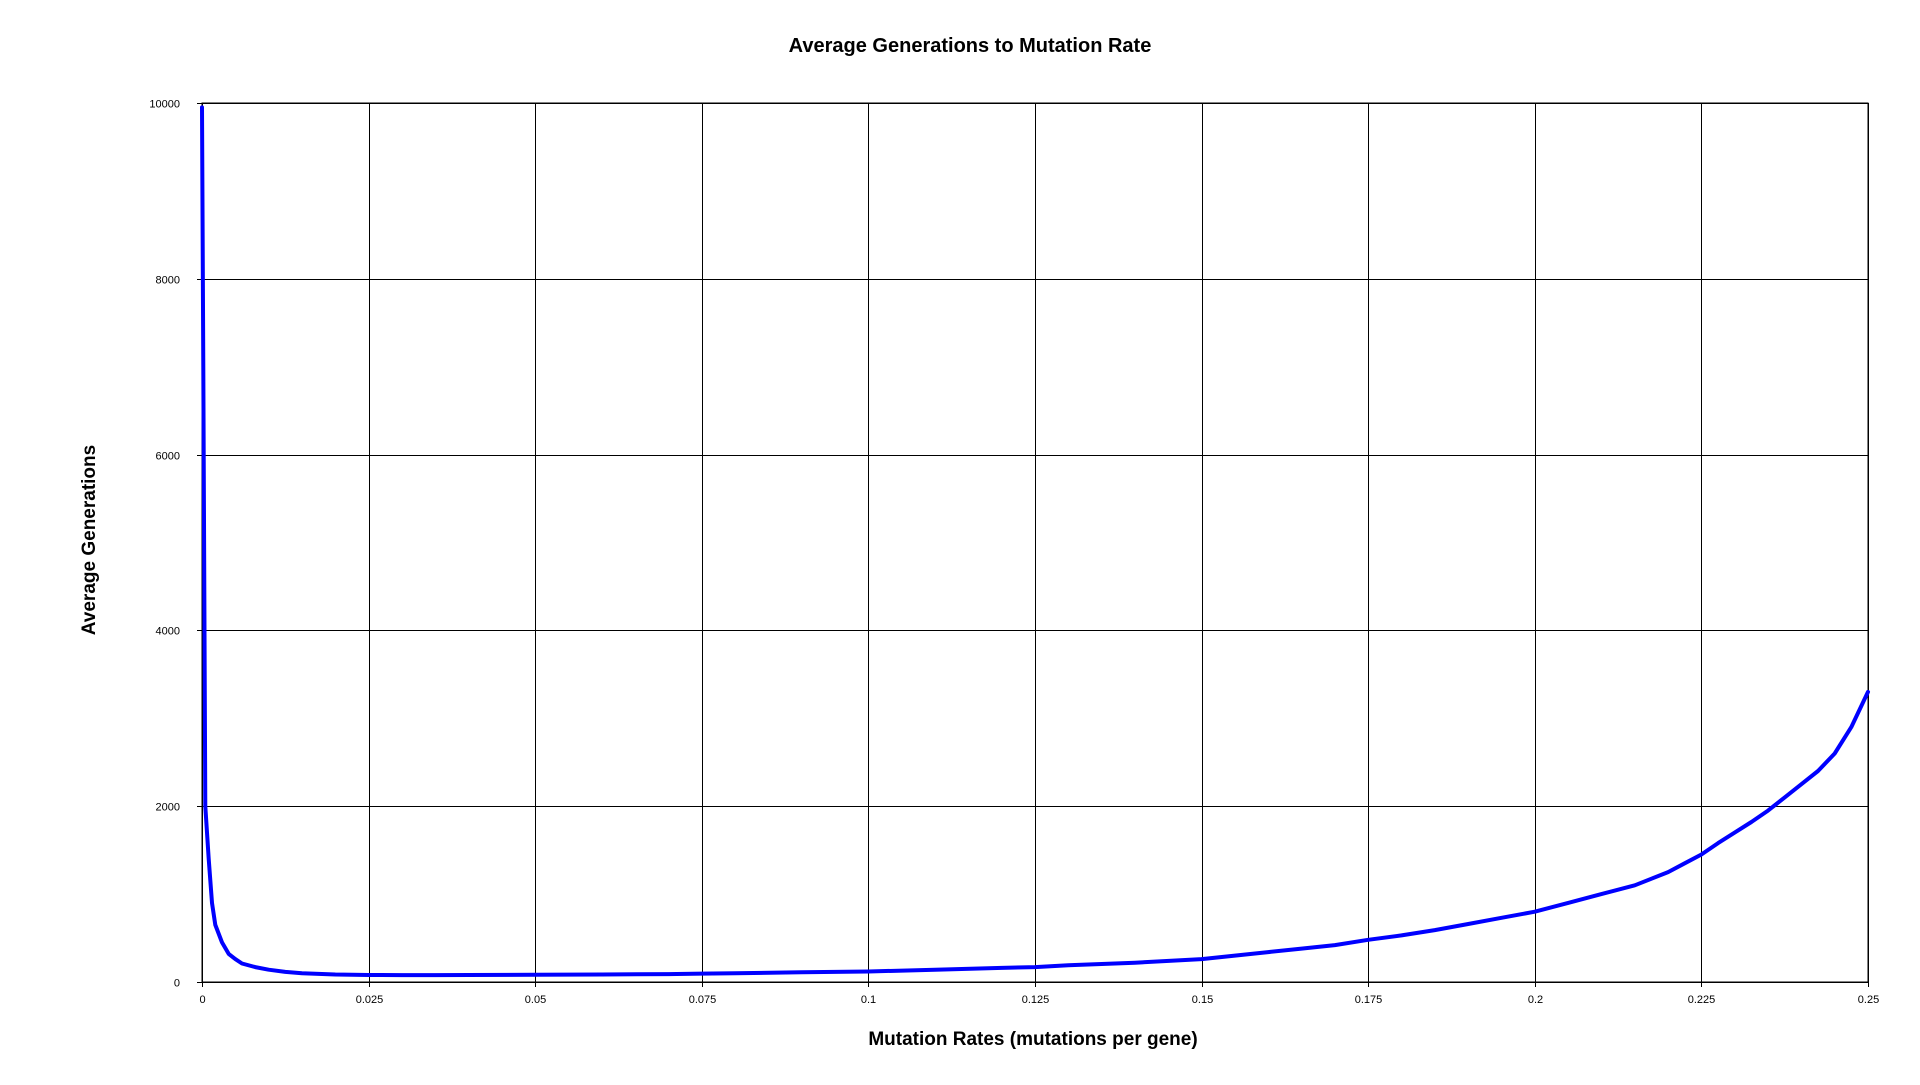 The width and height of the screenshot is (1920, 1085). What do you see at coordinates (1036, 1000) in the screenshot?
I see `x-tick-label: 0.125` at bounding box center [1036, 1000].